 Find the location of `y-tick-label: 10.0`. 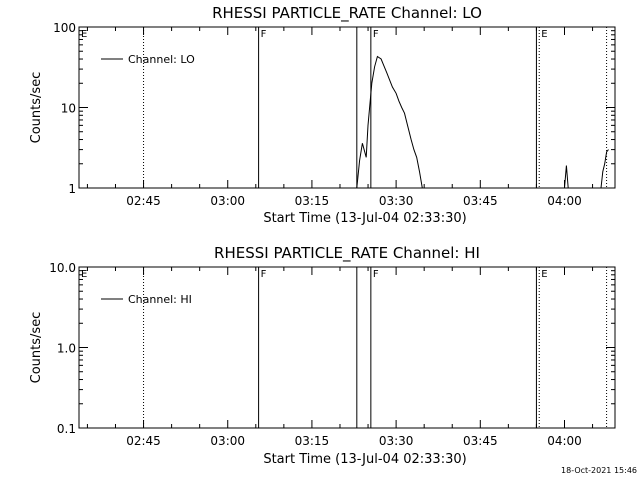

y-tick-label: 10.0 is located at coordinates (62, 268).